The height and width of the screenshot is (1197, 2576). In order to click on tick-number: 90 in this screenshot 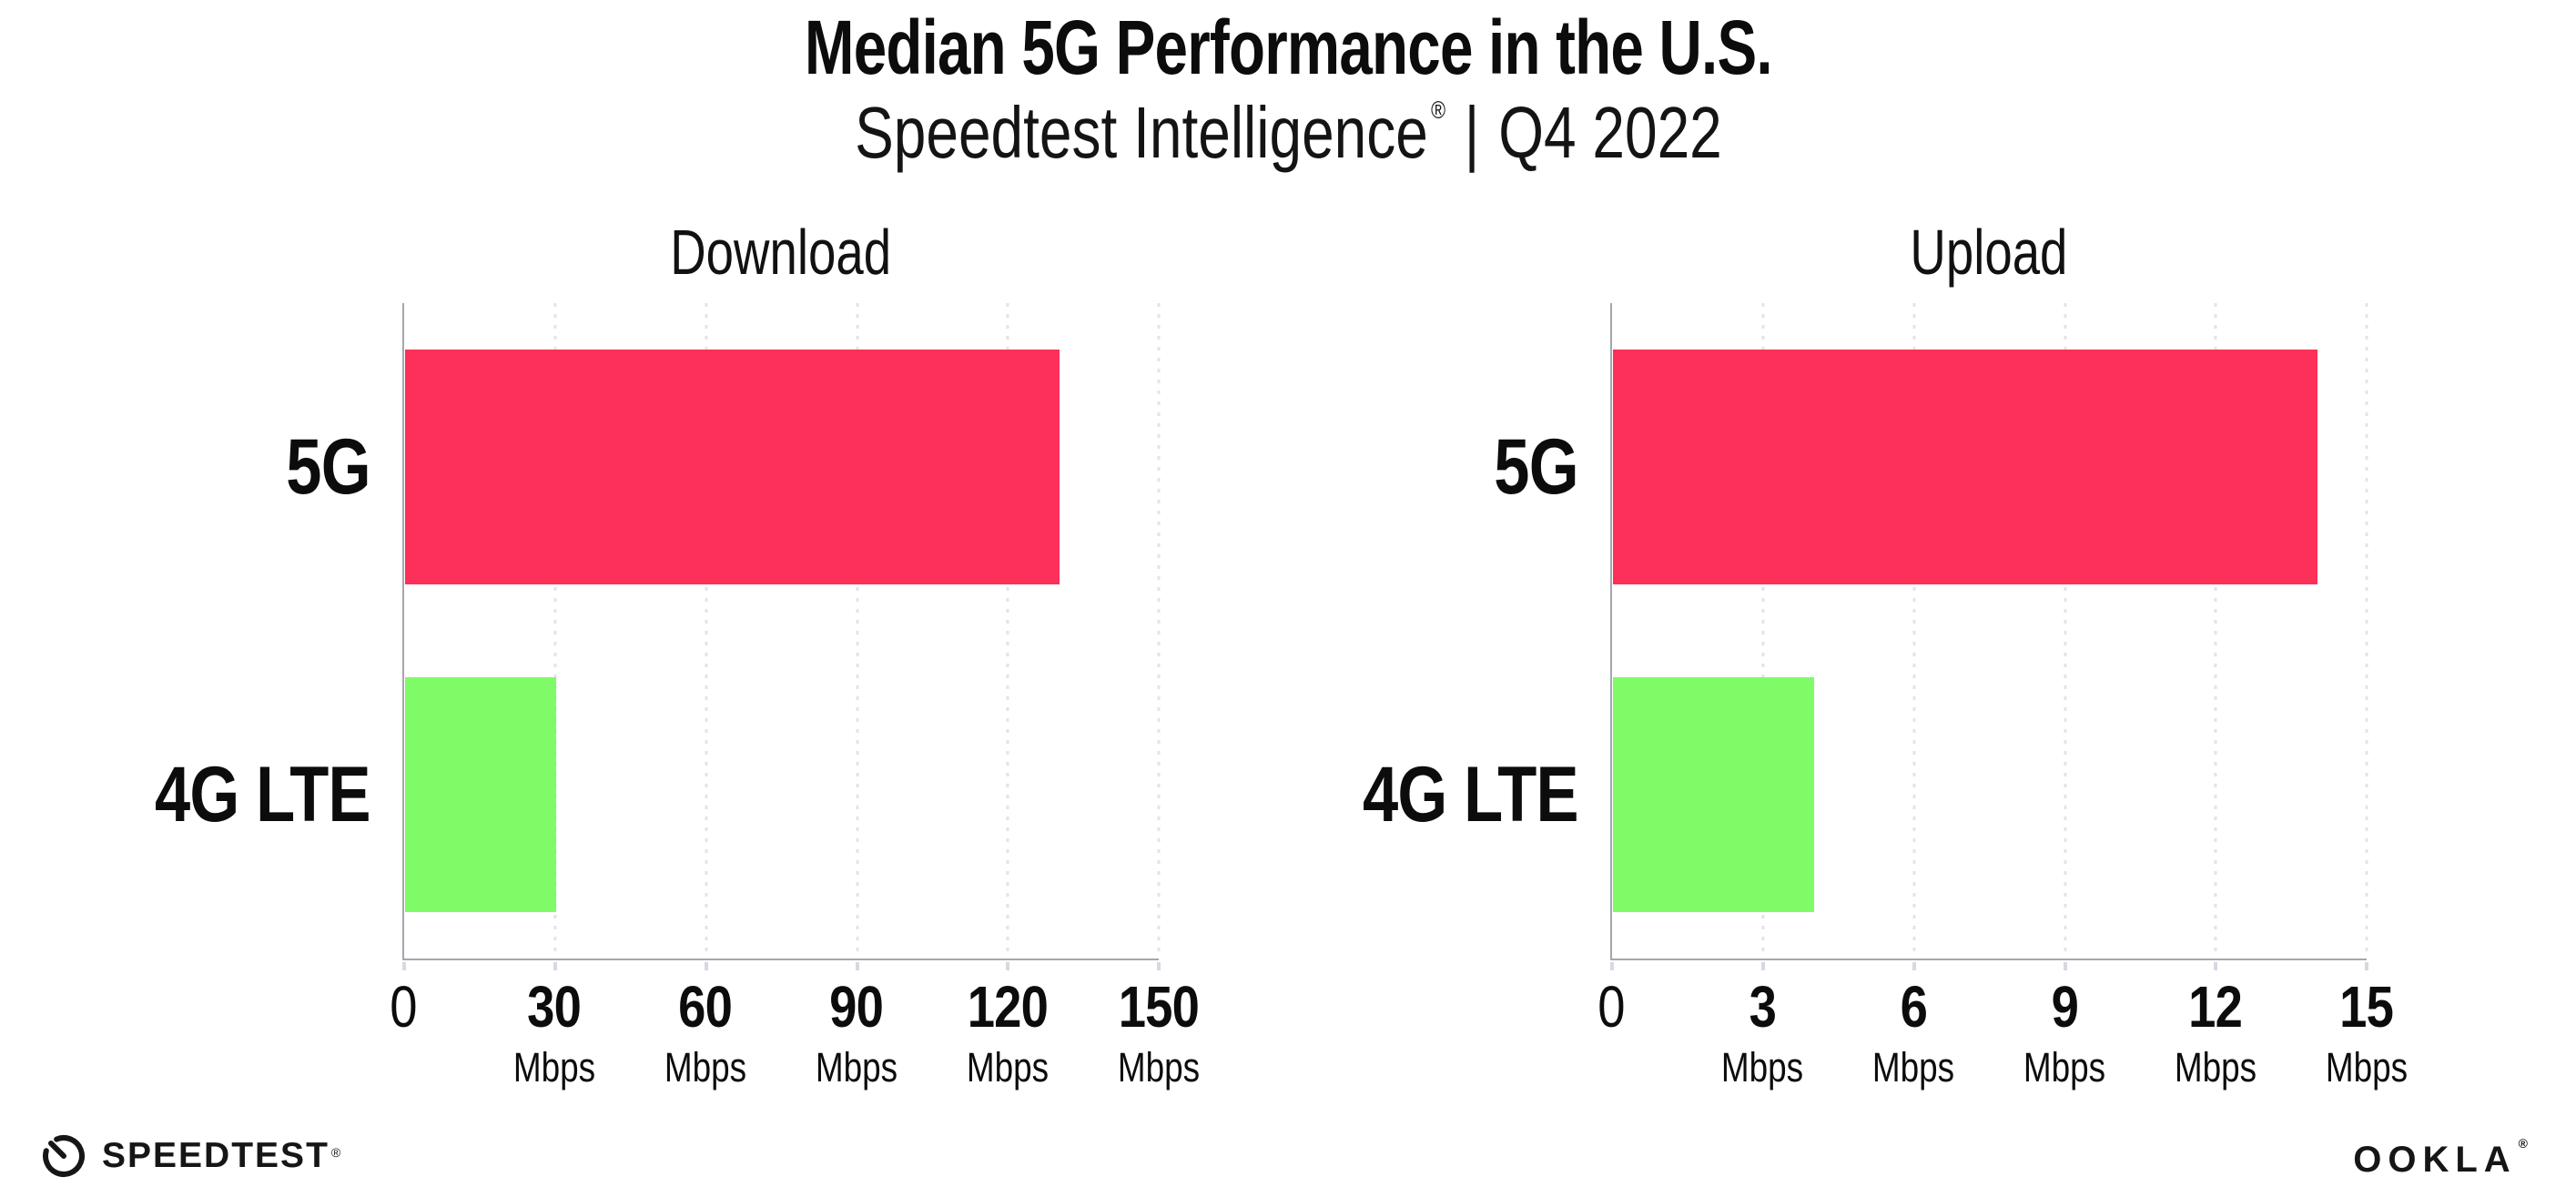, I will do `click(857, 1007)`.